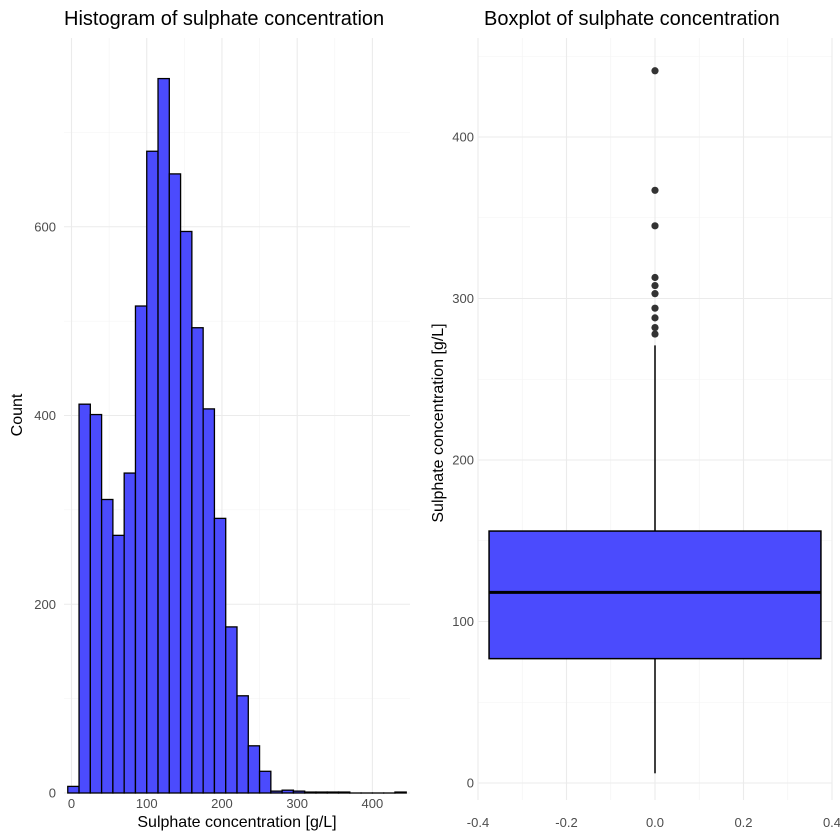 This screenshot has height=840, width=840. I want to click on boxplot-title: Boxplot of sulphate concentration, so click(632, 19).